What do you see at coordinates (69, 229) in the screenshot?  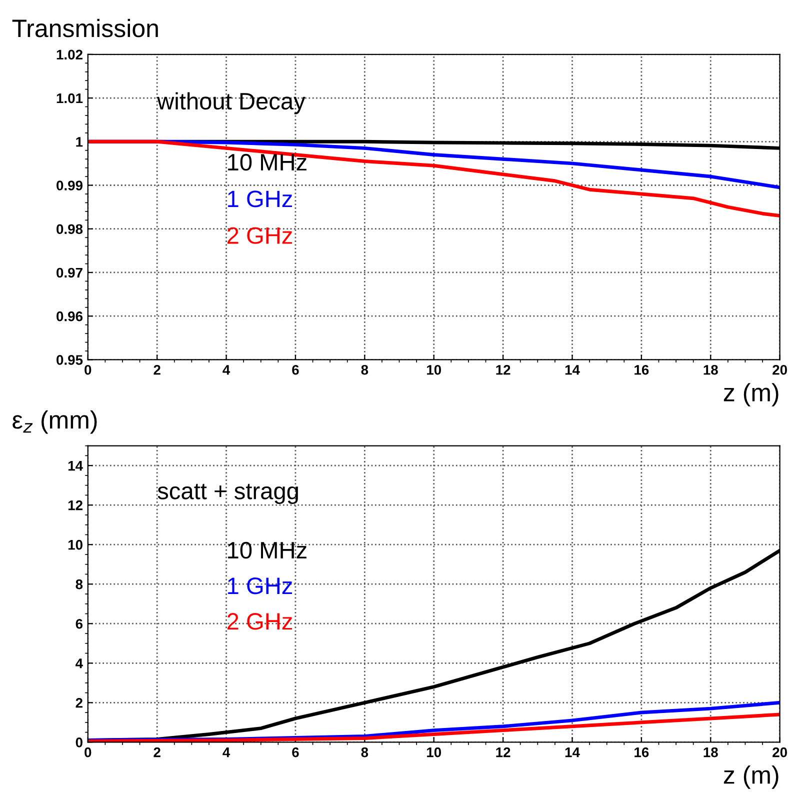 I see `y-tick-label: 0.98` at bounding box center [69, 229].